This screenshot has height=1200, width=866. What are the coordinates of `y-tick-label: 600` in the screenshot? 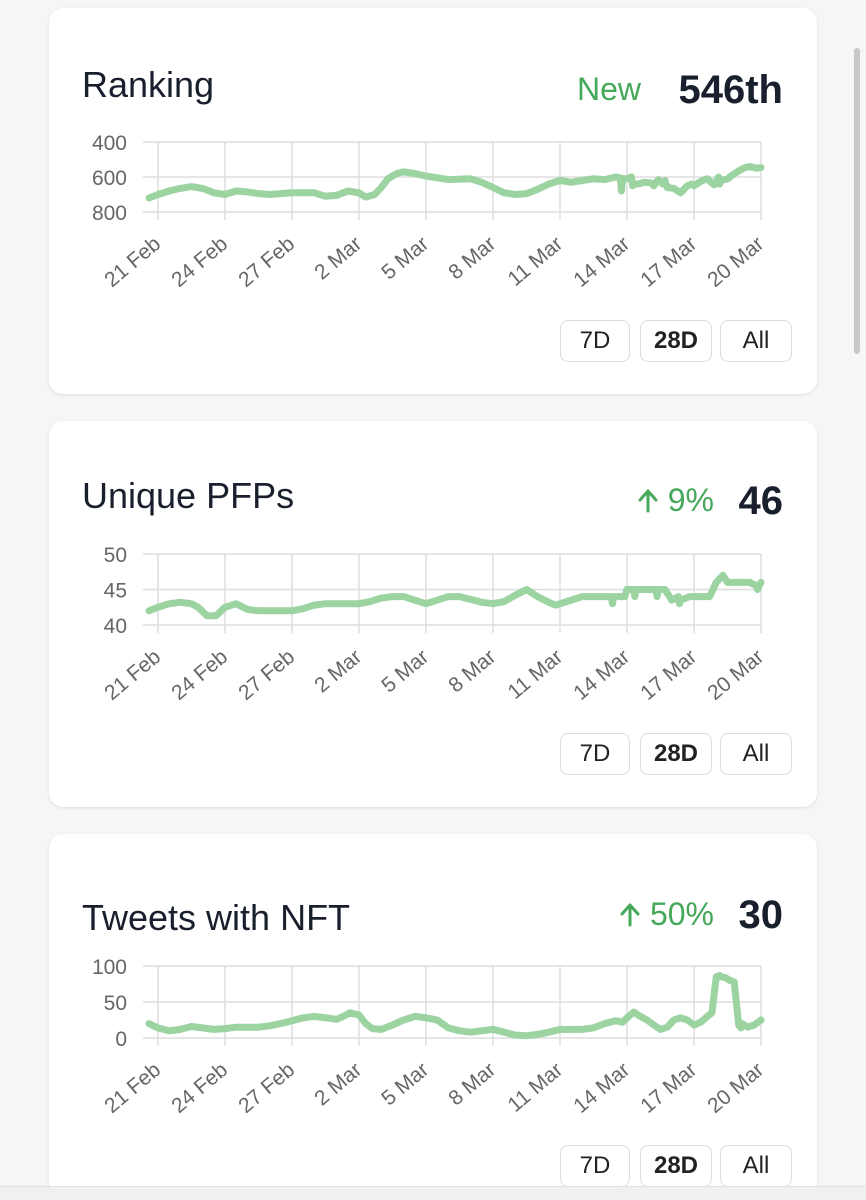 It's located at (109, 178).